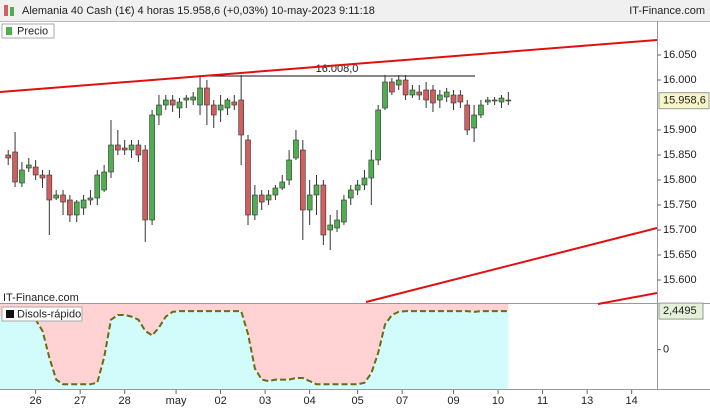 The image size is (710, 410). Describe the element at coordinates (680, 230) in the screenshot. I see `y-tick-label: 15.700` at that location.